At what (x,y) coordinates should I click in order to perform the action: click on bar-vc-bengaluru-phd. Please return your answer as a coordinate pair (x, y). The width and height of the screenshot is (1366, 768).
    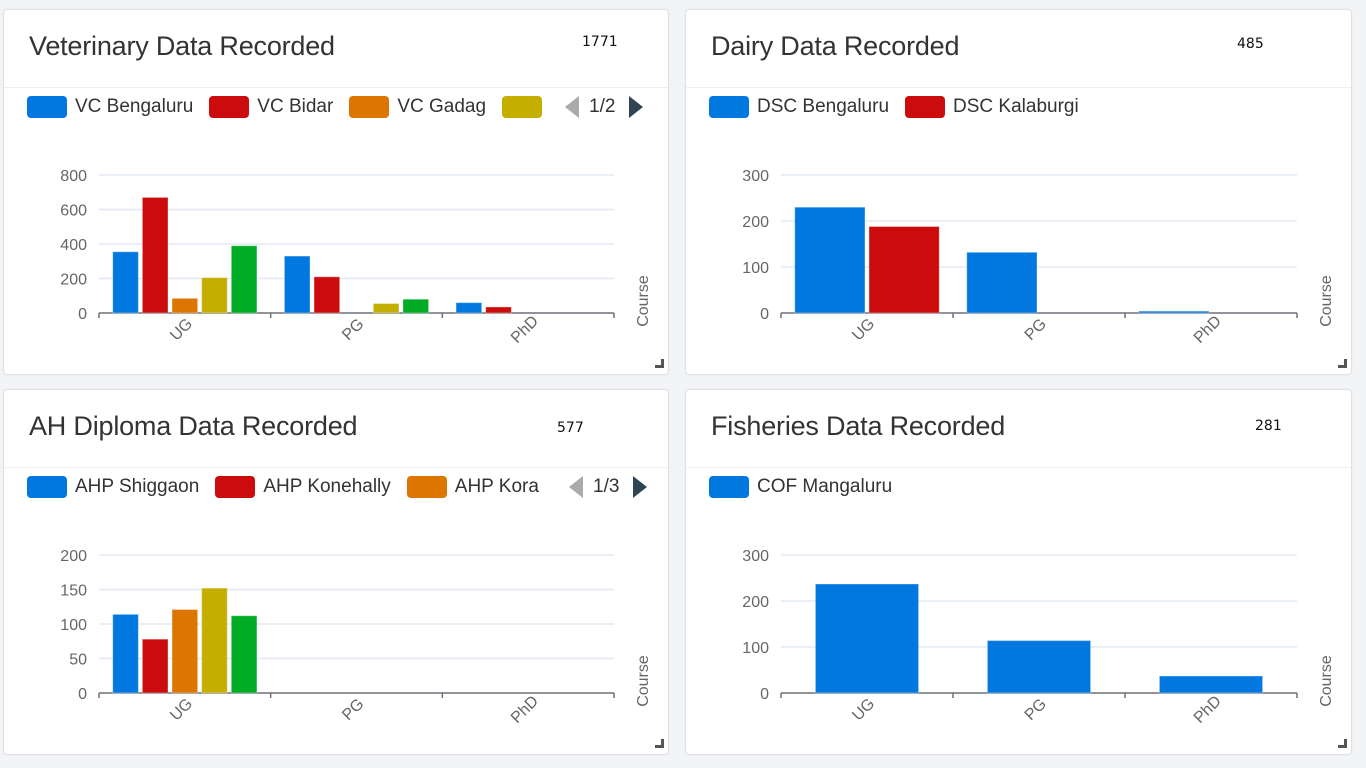
    Looking at the image, I should click on (469, 308).